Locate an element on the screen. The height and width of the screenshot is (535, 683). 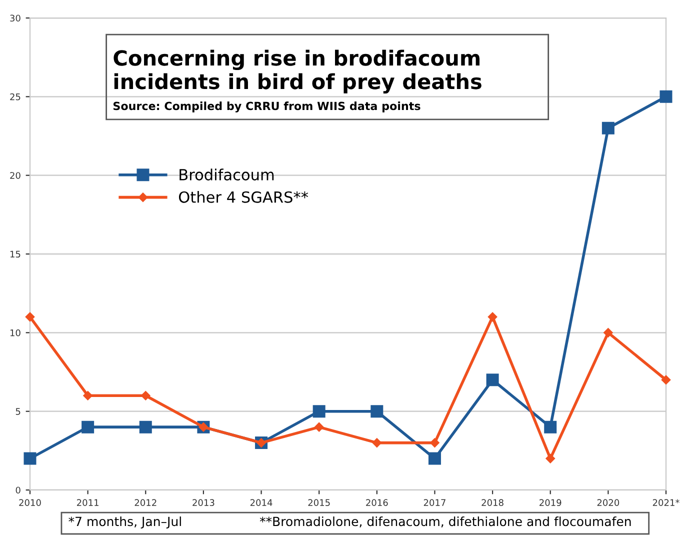
y-tick-label: 5 is located at coordinates (18, 411).